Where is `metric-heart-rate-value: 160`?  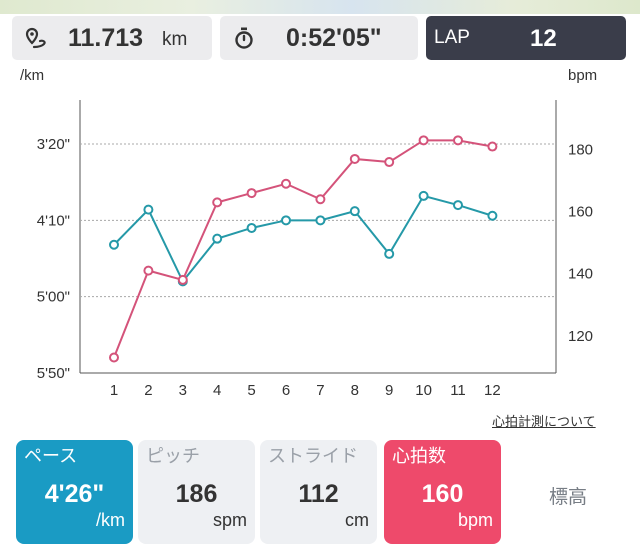 metric-heart-rate-value: 160 is located at coordinates (442, 494).